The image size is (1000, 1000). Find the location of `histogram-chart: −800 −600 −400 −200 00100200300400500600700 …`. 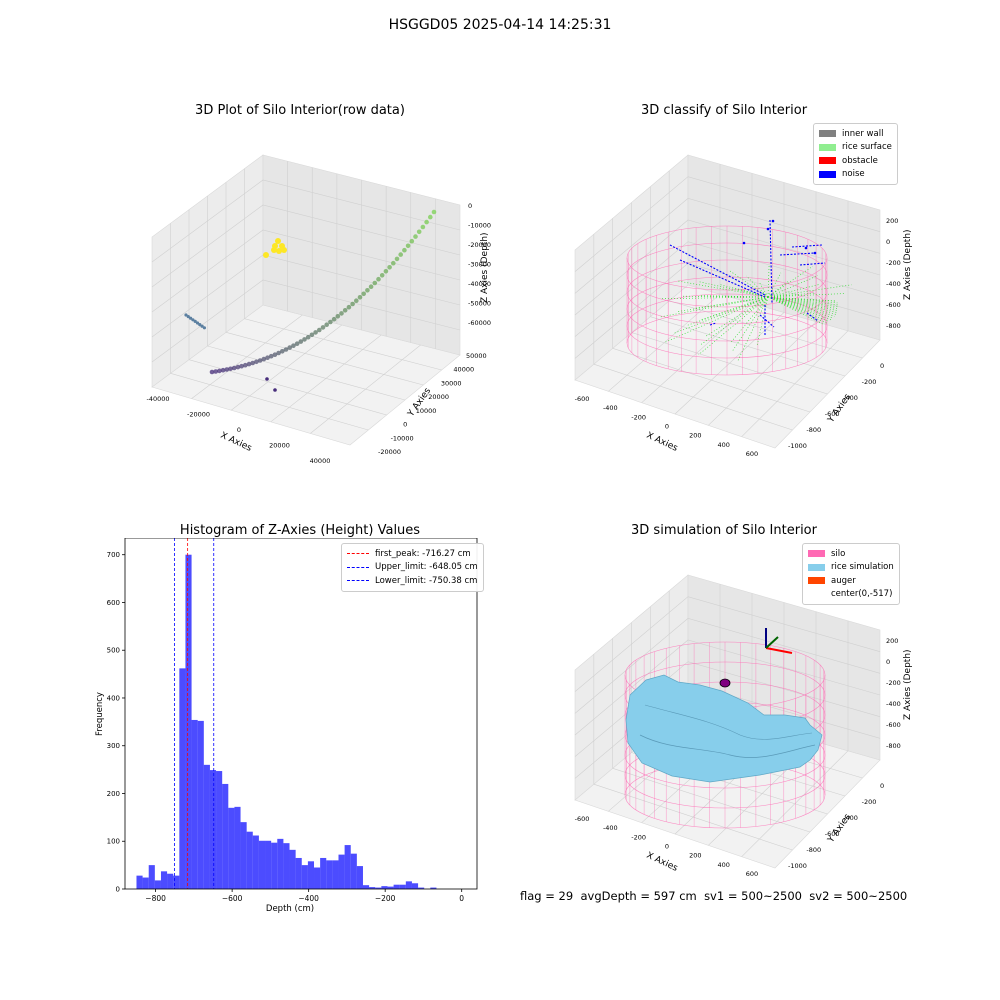

histogram-chart: −800 −600 −400 −200 00100200300400500600700 … is located at coordinates (286, 726).